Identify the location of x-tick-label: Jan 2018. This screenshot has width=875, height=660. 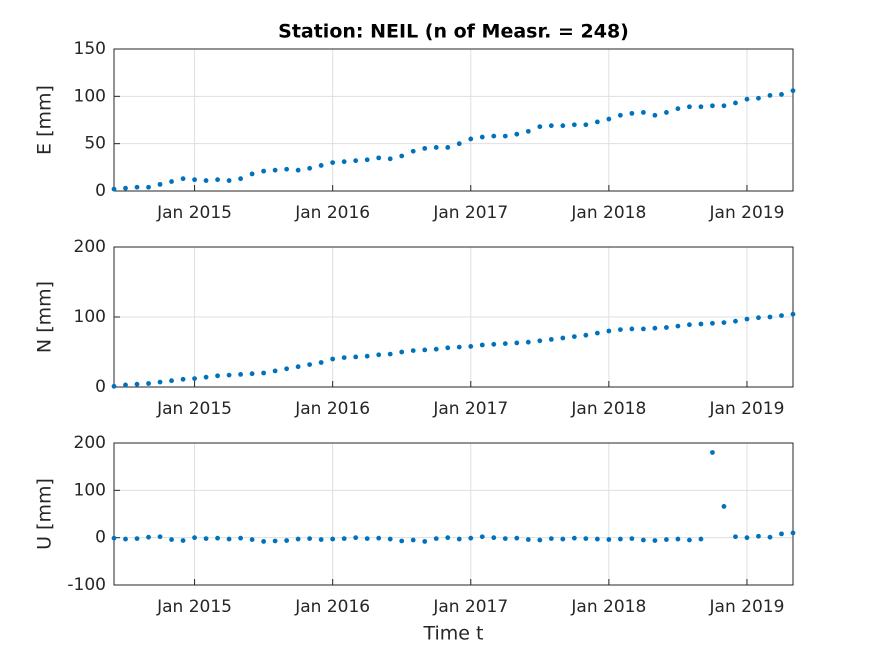
(608, 607).